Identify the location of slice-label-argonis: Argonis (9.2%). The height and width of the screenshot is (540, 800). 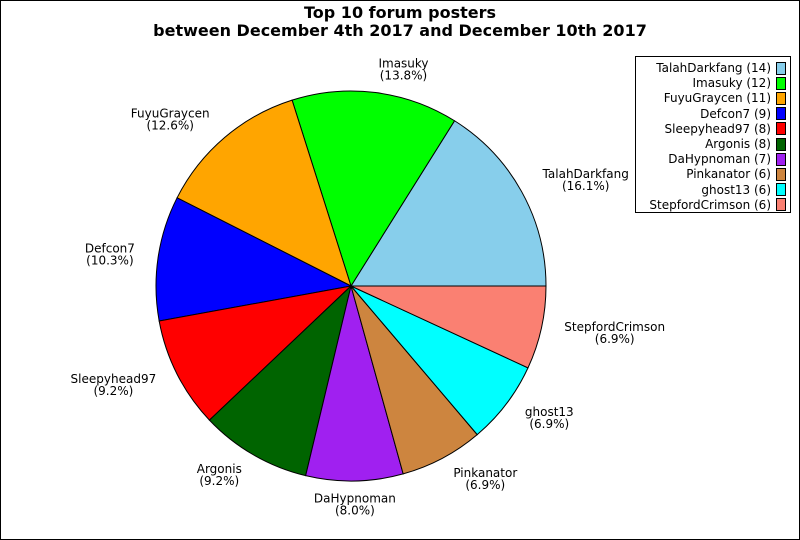
(219, 475).